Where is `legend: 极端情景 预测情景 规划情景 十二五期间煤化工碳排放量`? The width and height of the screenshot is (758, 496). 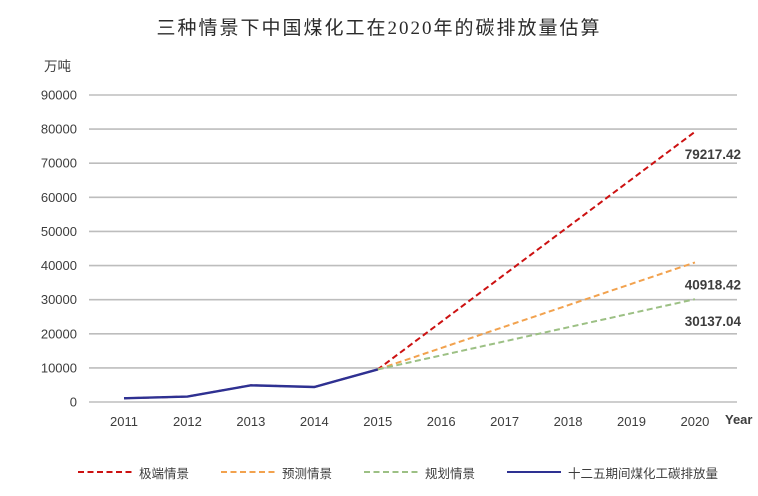
legend: 极端情景 预测情景 规划情景 十二五期间煤化工碳排放量 is located at coordinates (379, 472).